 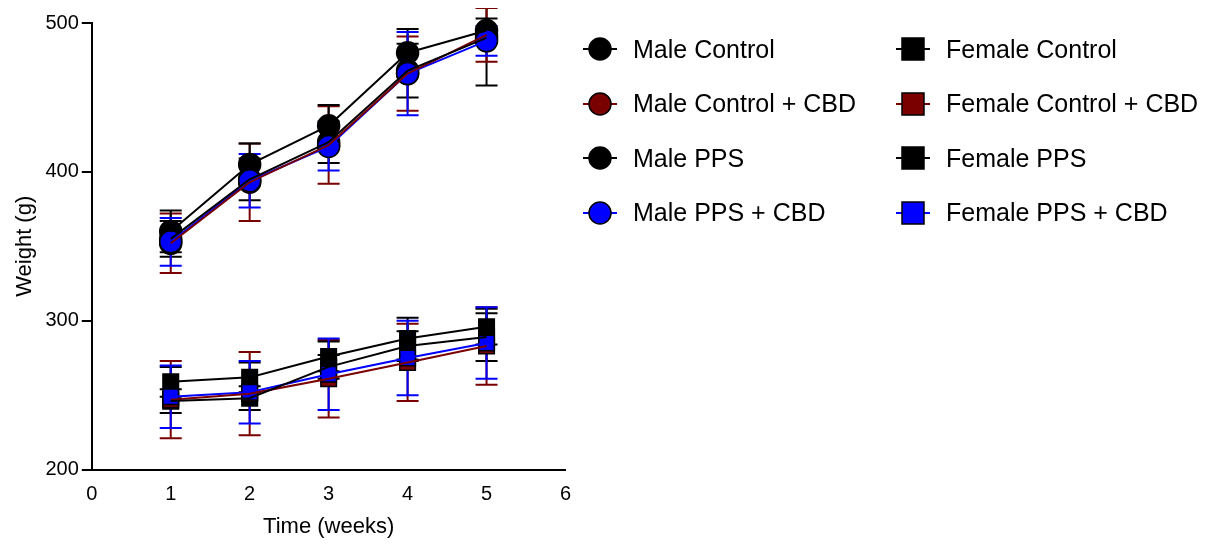 I want to click on legend-label: Male PPS, so click(x=689, y=158).